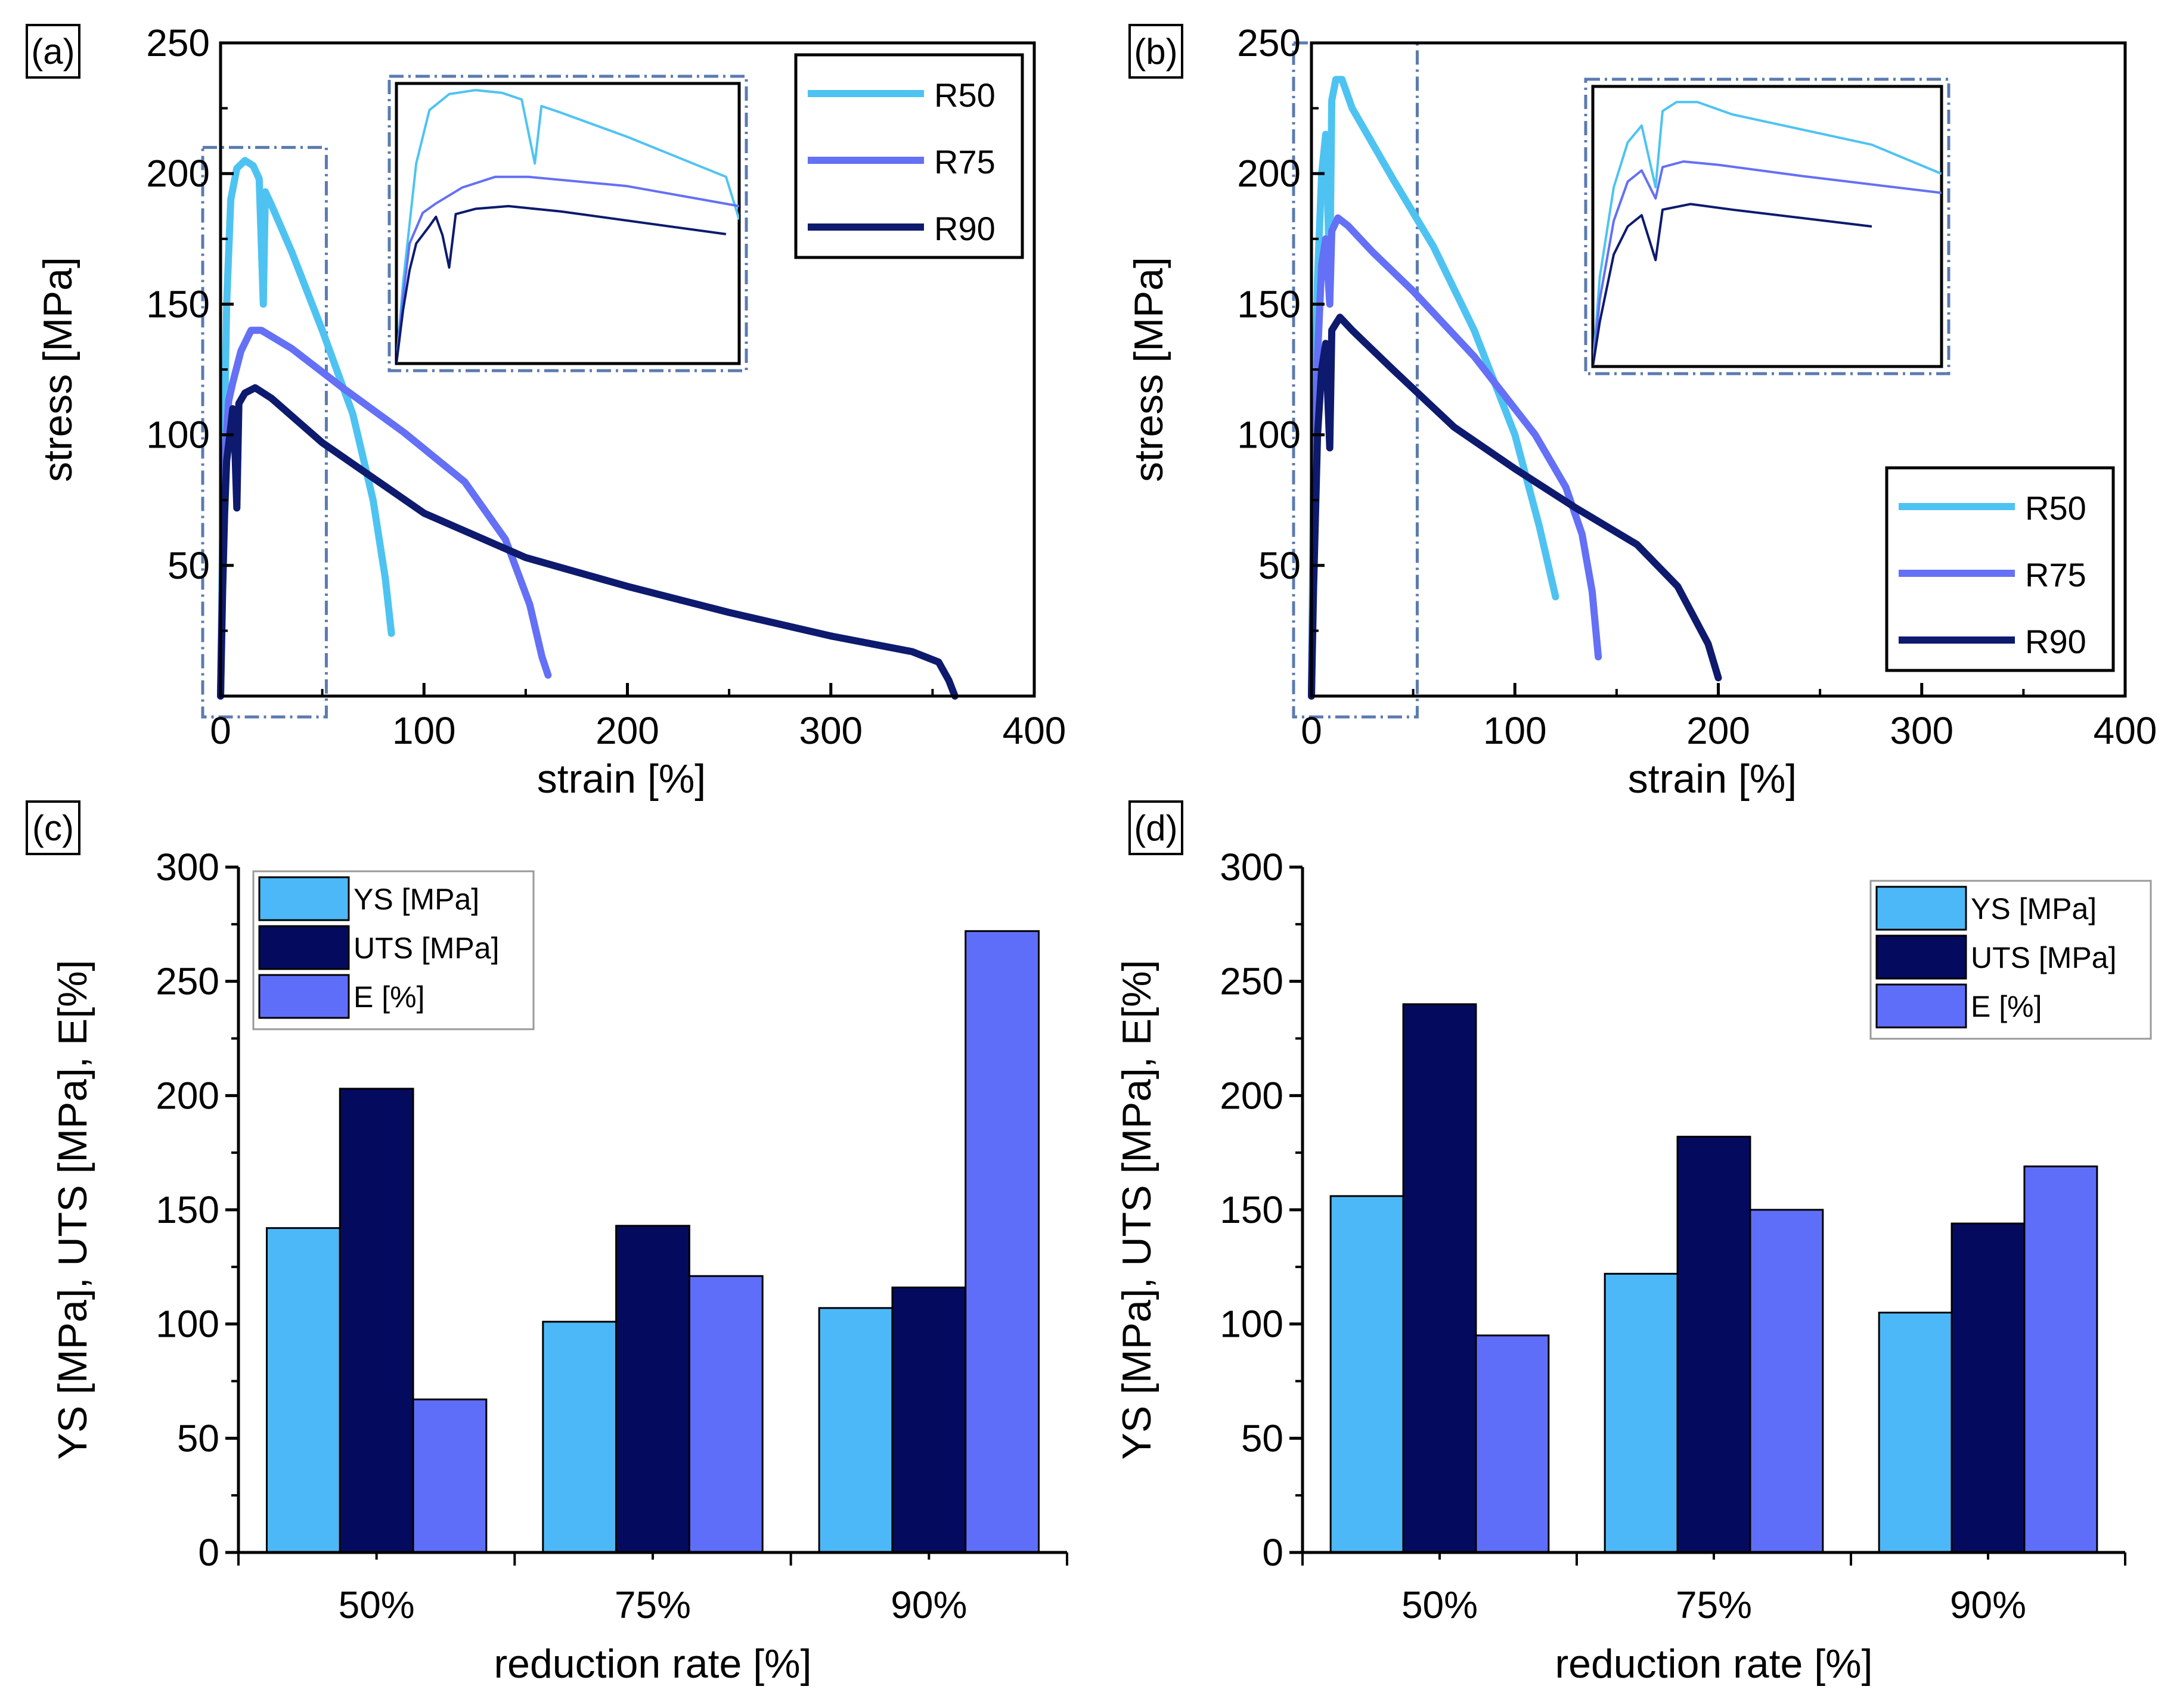 The width and height of the screenshot is (2180, 1708). I want to click on y-axis-label: YS [MPa], UTS [MPa], E[%], so click(1136, 1210).